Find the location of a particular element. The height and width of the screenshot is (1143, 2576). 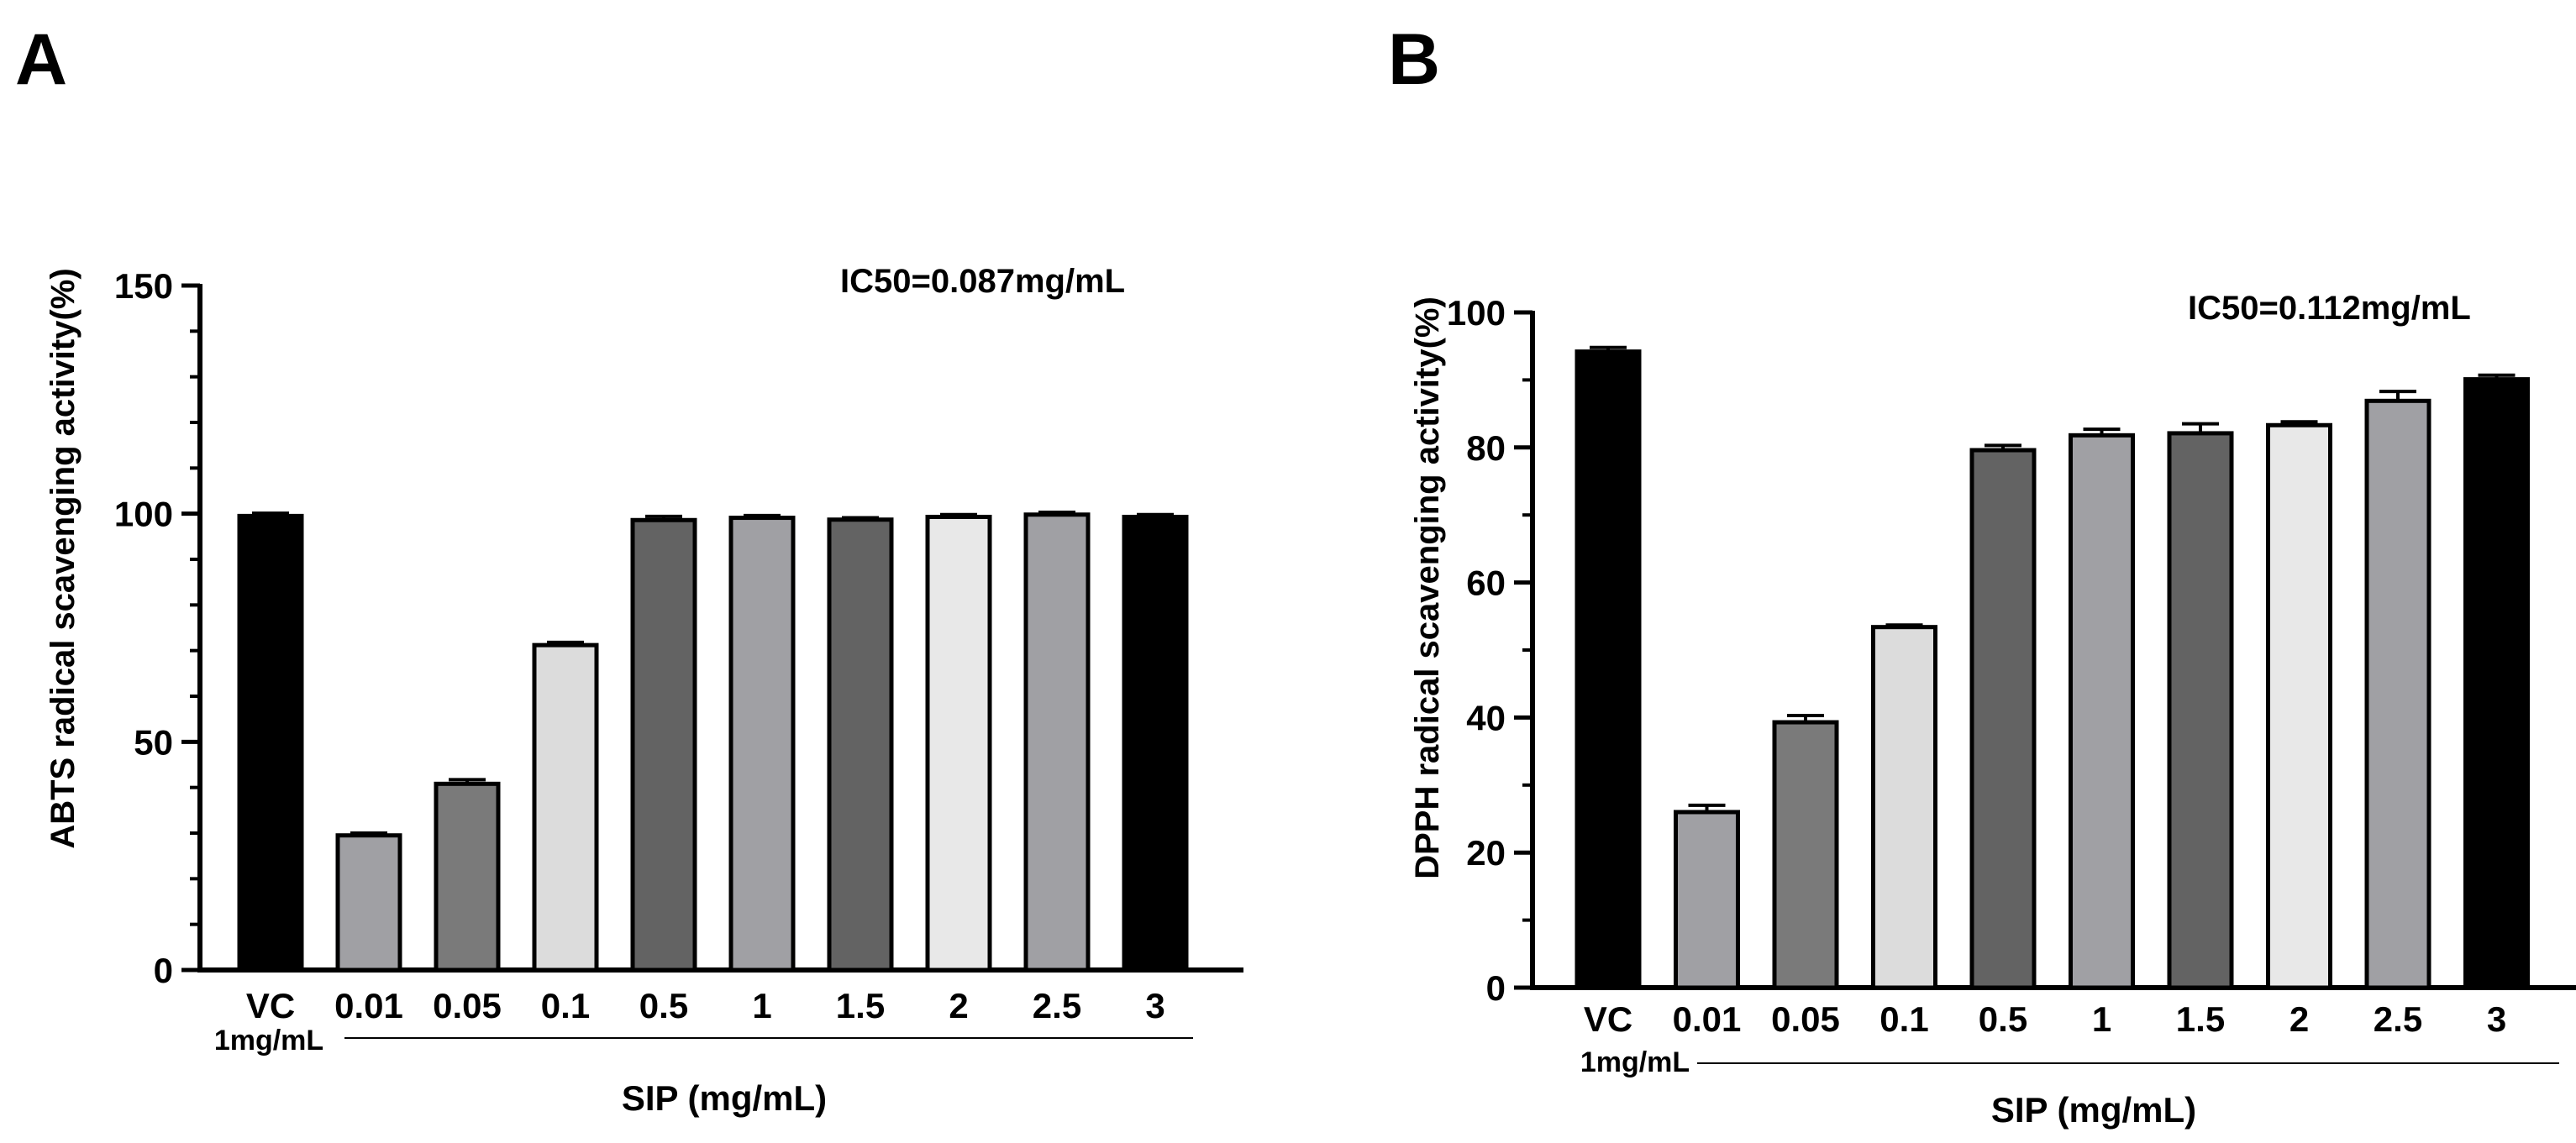

panel-a-x-tick-label: VC is located at coordinates (270, 1005).